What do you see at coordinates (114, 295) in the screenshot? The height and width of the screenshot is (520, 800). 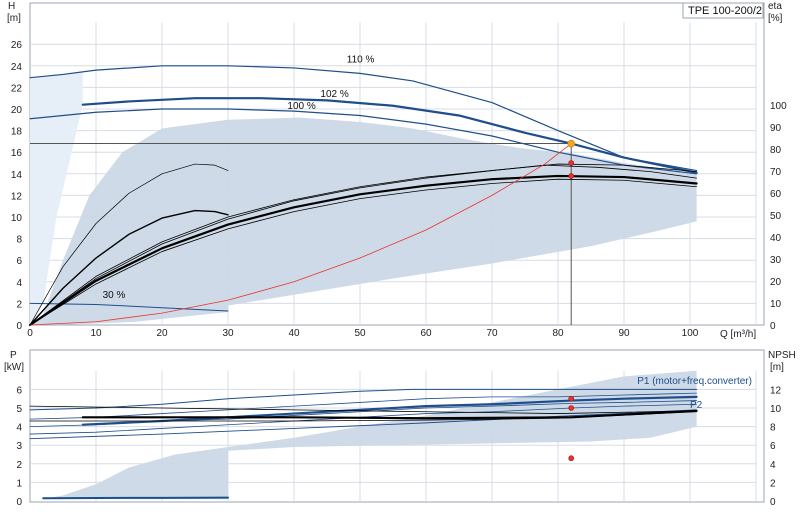 I see `top-curve-label-3: 30 %` at bounding box center [114, 295].